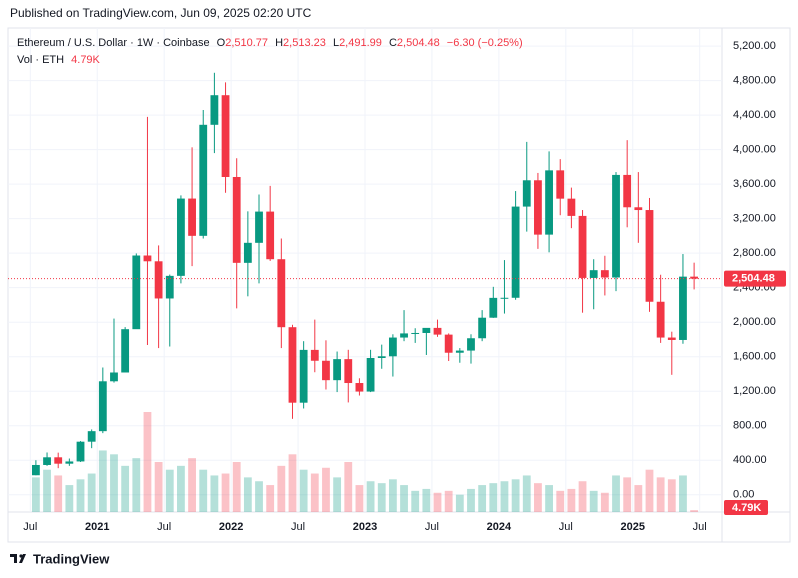 This screenshot has height=578, width=798. What do you see at coordinates (750, 426) in the screenshot?
I see `y-tick-label: 800.00` at bounding box center [750, 426].